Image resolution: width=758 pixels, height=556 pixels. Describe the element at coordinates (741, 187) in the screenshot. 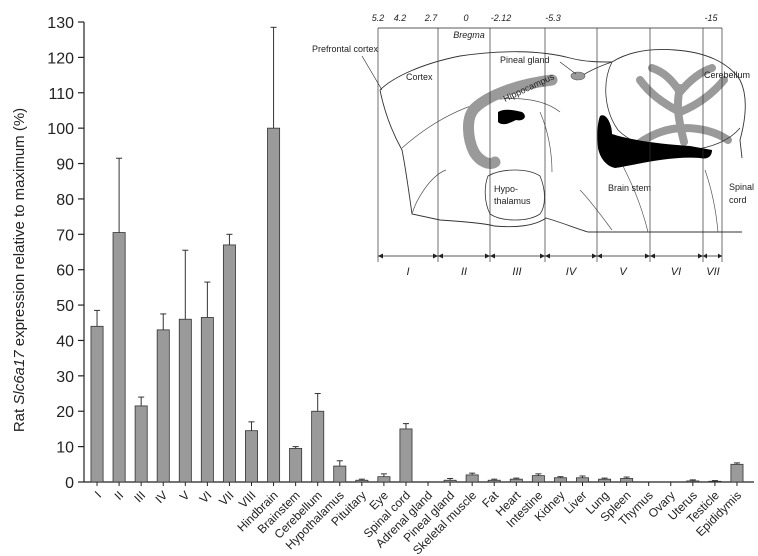

I see `label-spinal-cord-1: Spinal` at that location.